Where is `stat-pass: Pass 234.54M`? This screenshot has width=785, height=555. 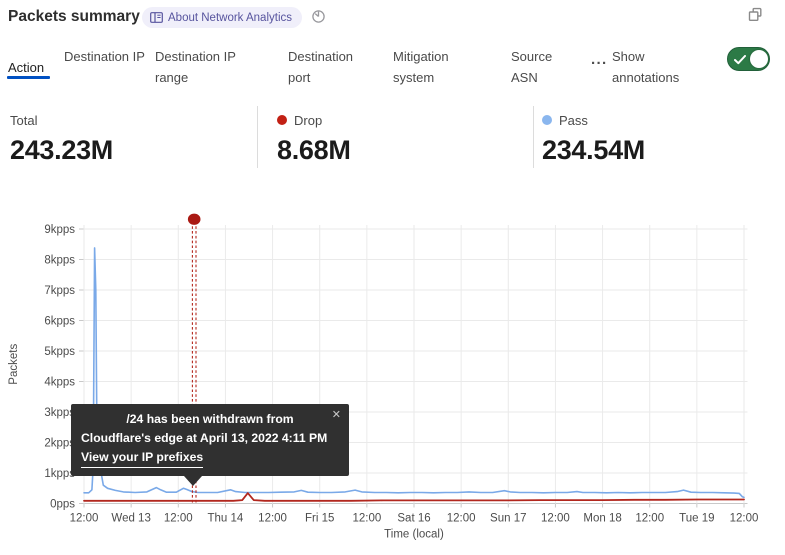 stat-pass: Pass 234.54M is located at coordinates (593, 139).